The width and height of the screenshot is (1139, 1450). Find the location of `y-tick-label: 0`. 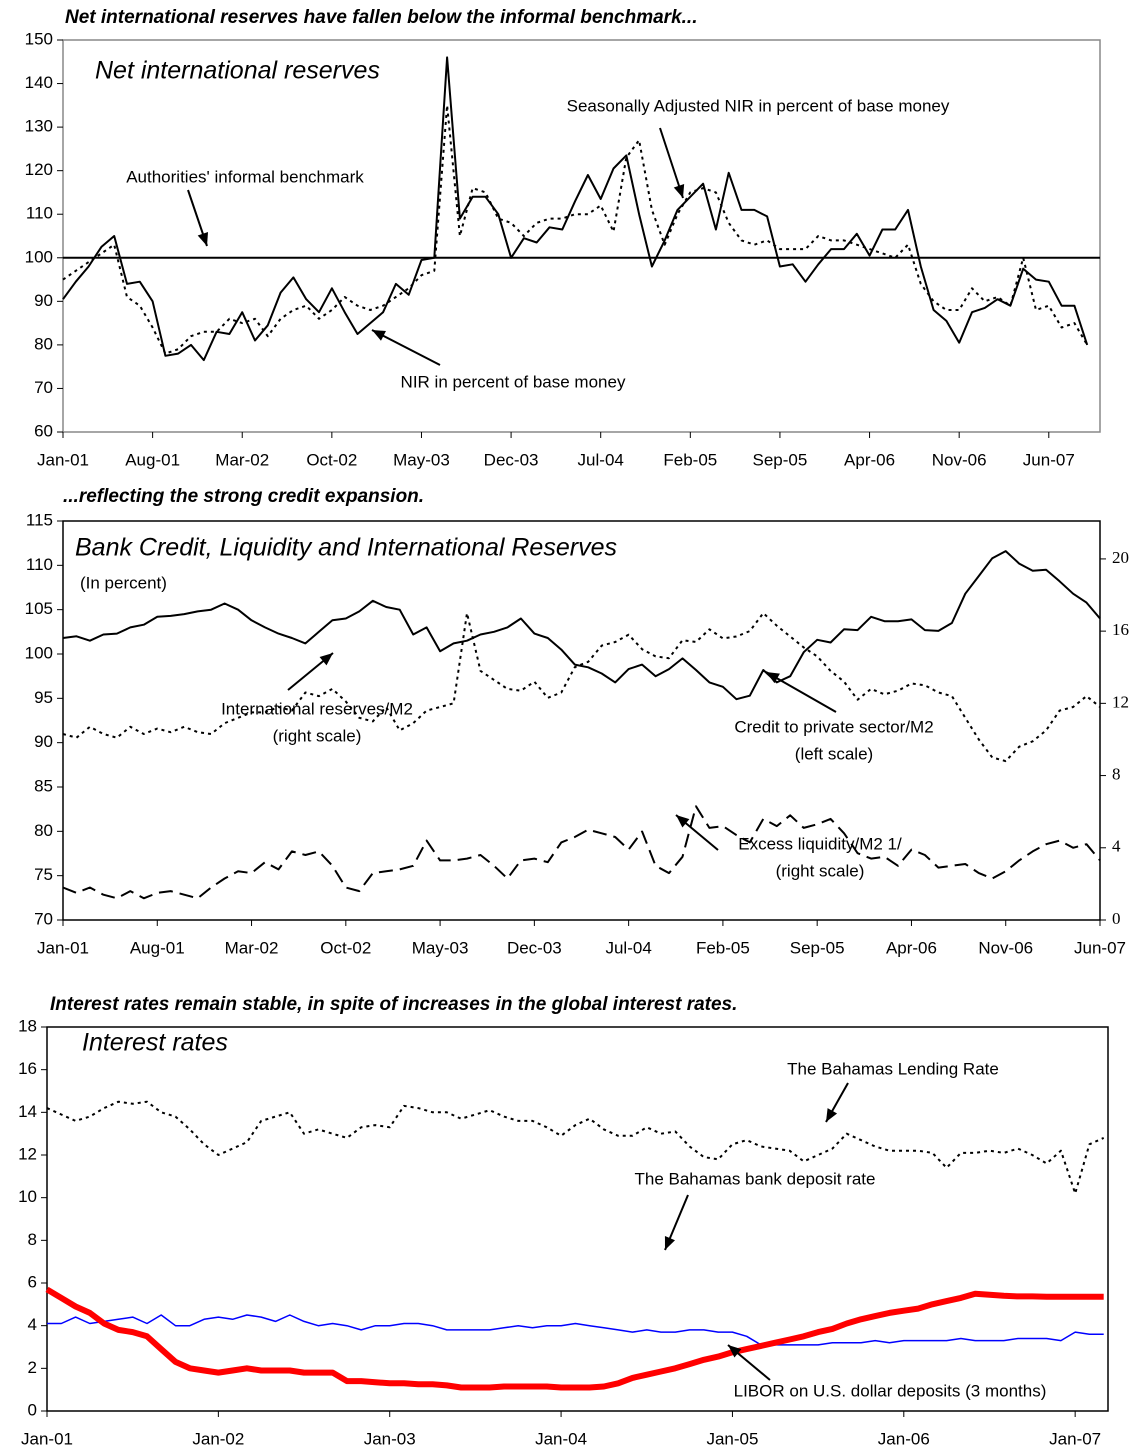

y-tick-label: 0 is located at coordinates (32, 1409).